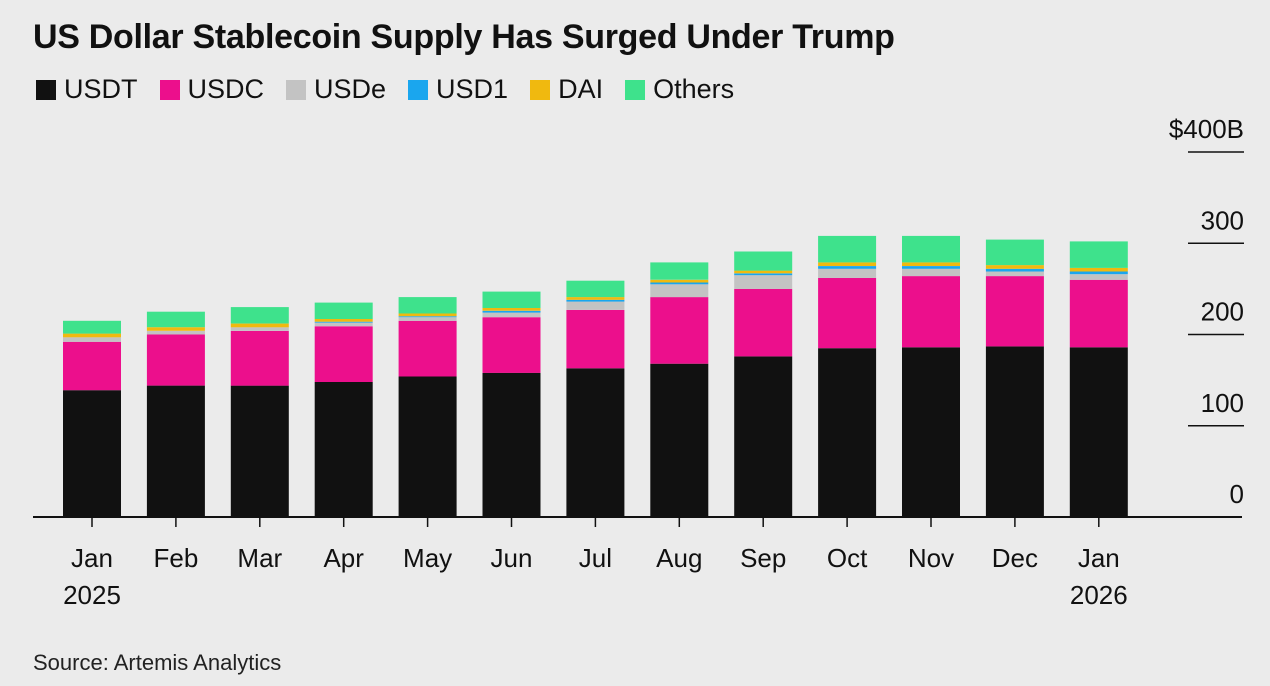 The image size is (1270, 686). I want to click on x-tick-label: Jul, so click(595, 558).